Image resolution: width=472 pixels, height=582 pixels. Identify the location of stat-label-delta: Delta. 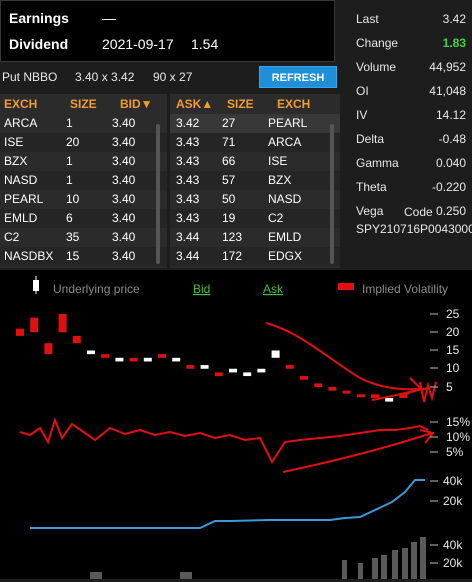
(370, 139).